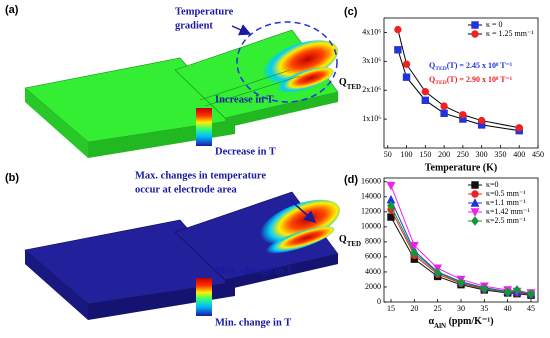 Image resolution: width=550 pixels, height=338 pixels. Describe the element at coordinates (480, 79) in the screenshot. I see `annotation-rest: (T) = 2.90 x 10⁸ T⁻¹` at that location.